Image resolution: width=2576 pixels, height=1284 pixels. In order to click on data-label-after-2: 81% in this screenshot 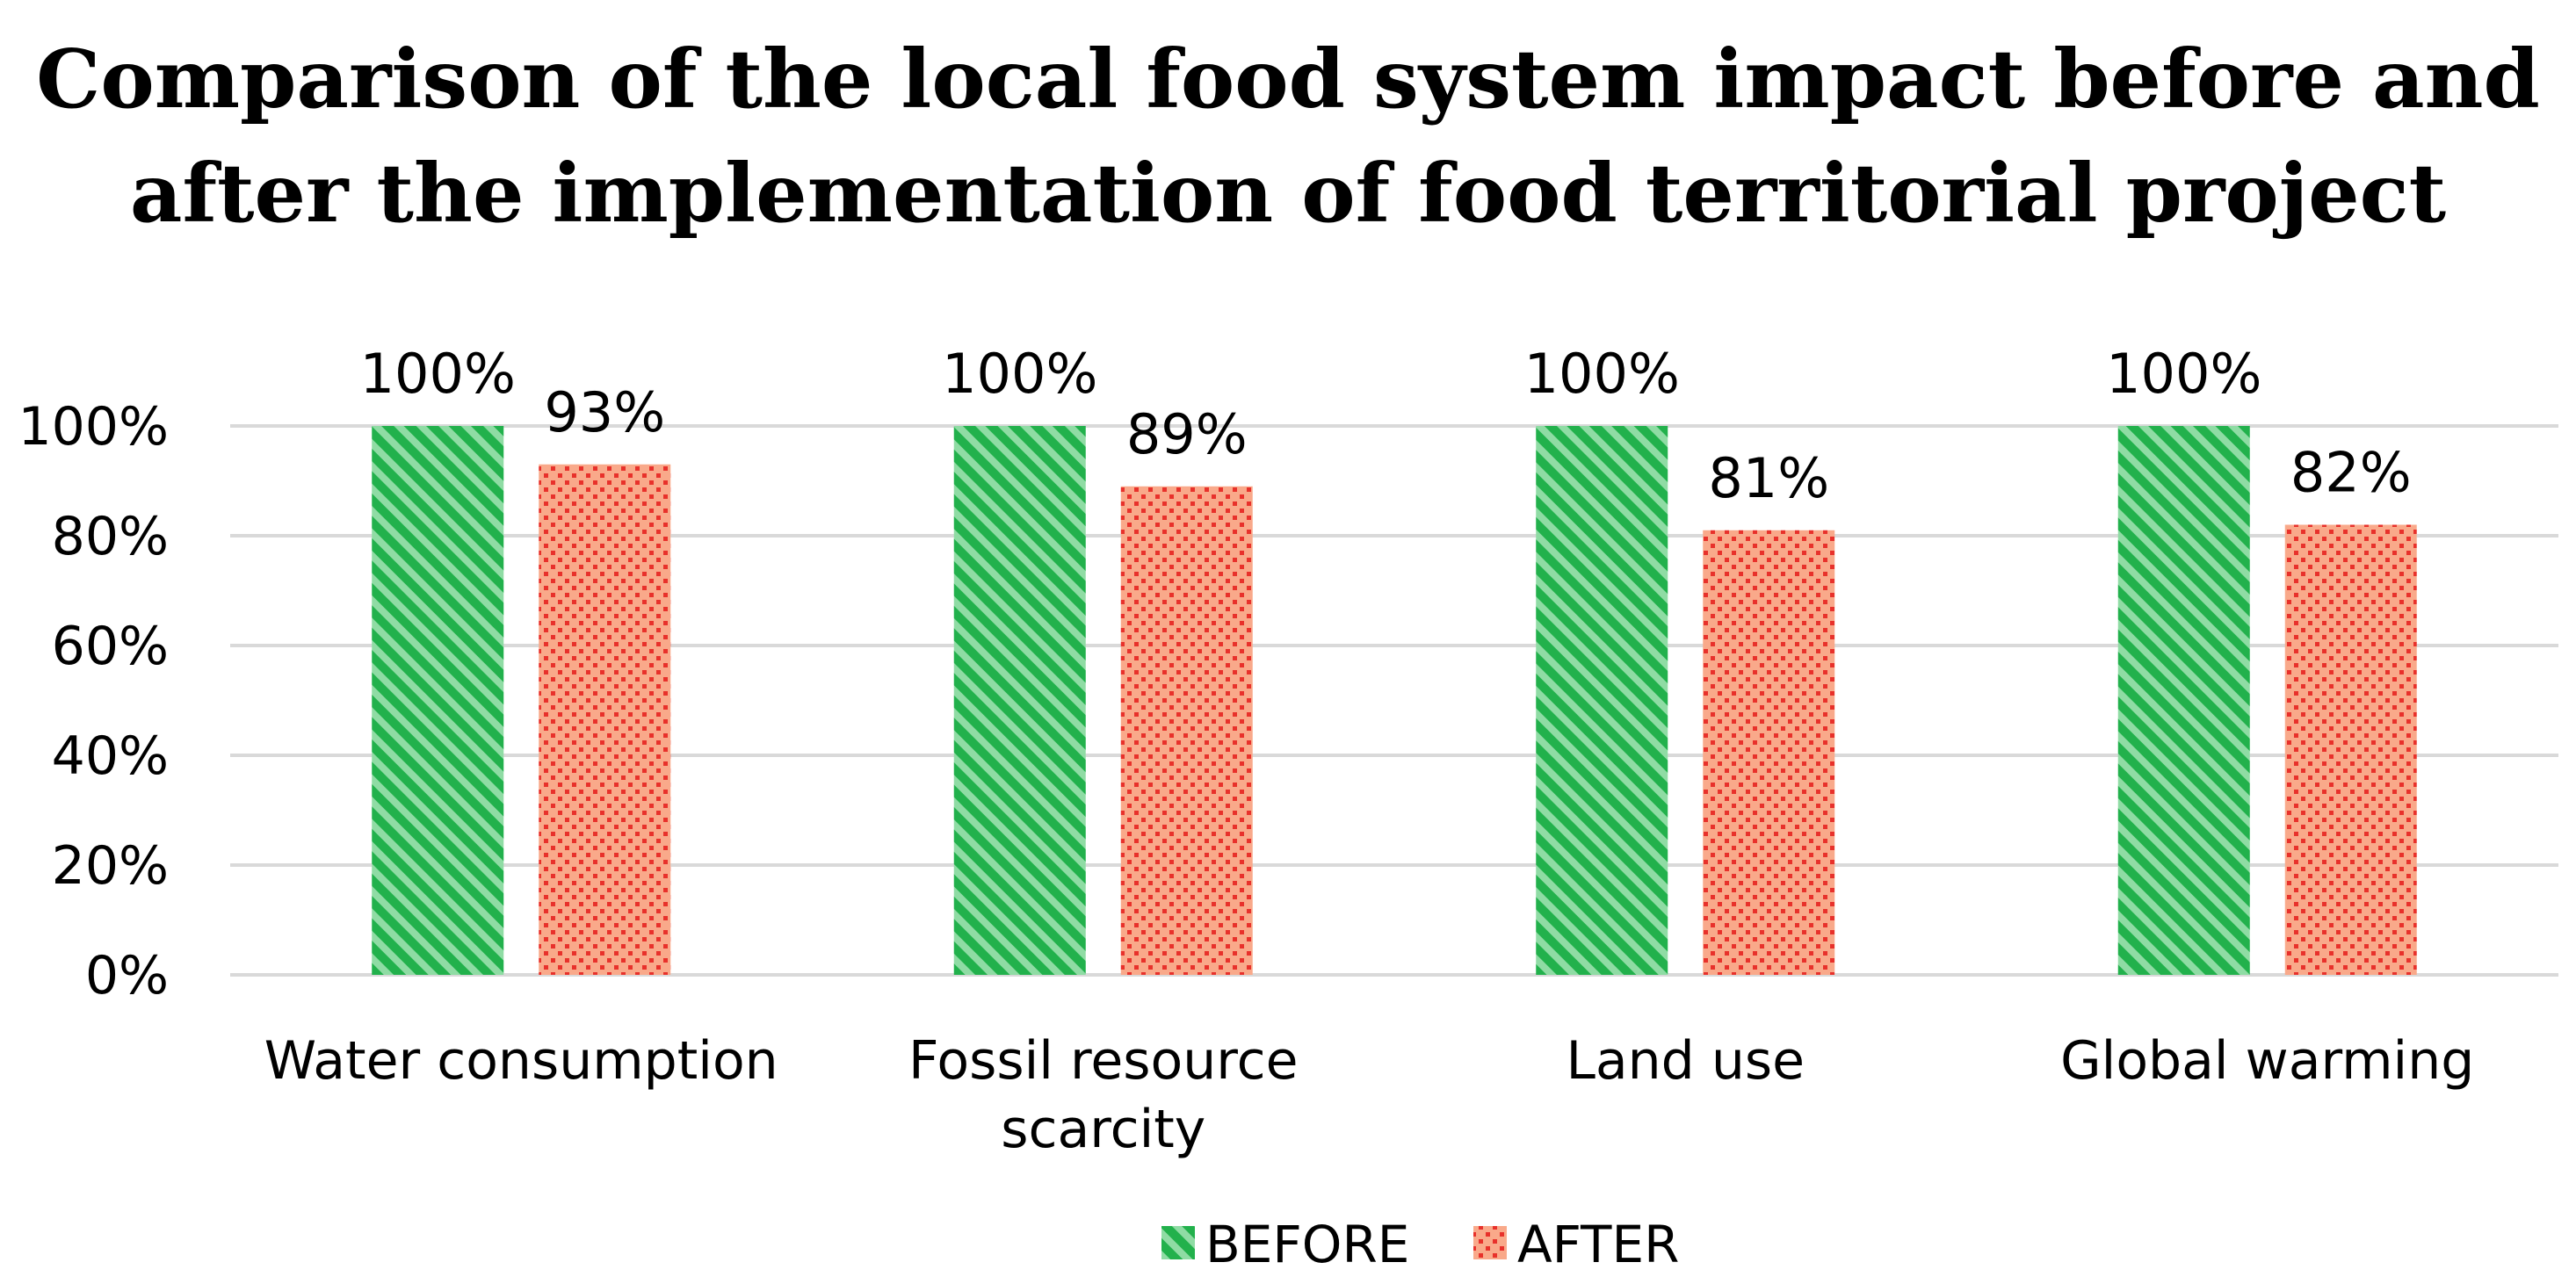, I will do `click(1768, 478)`.